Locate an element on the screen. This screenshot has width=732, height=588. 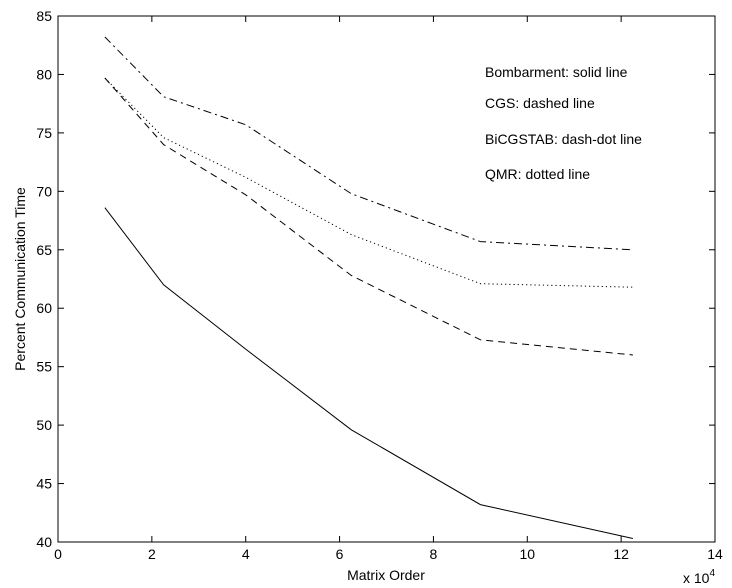
x-axis-label: Matrix Order is located at coordinates (386, 575).